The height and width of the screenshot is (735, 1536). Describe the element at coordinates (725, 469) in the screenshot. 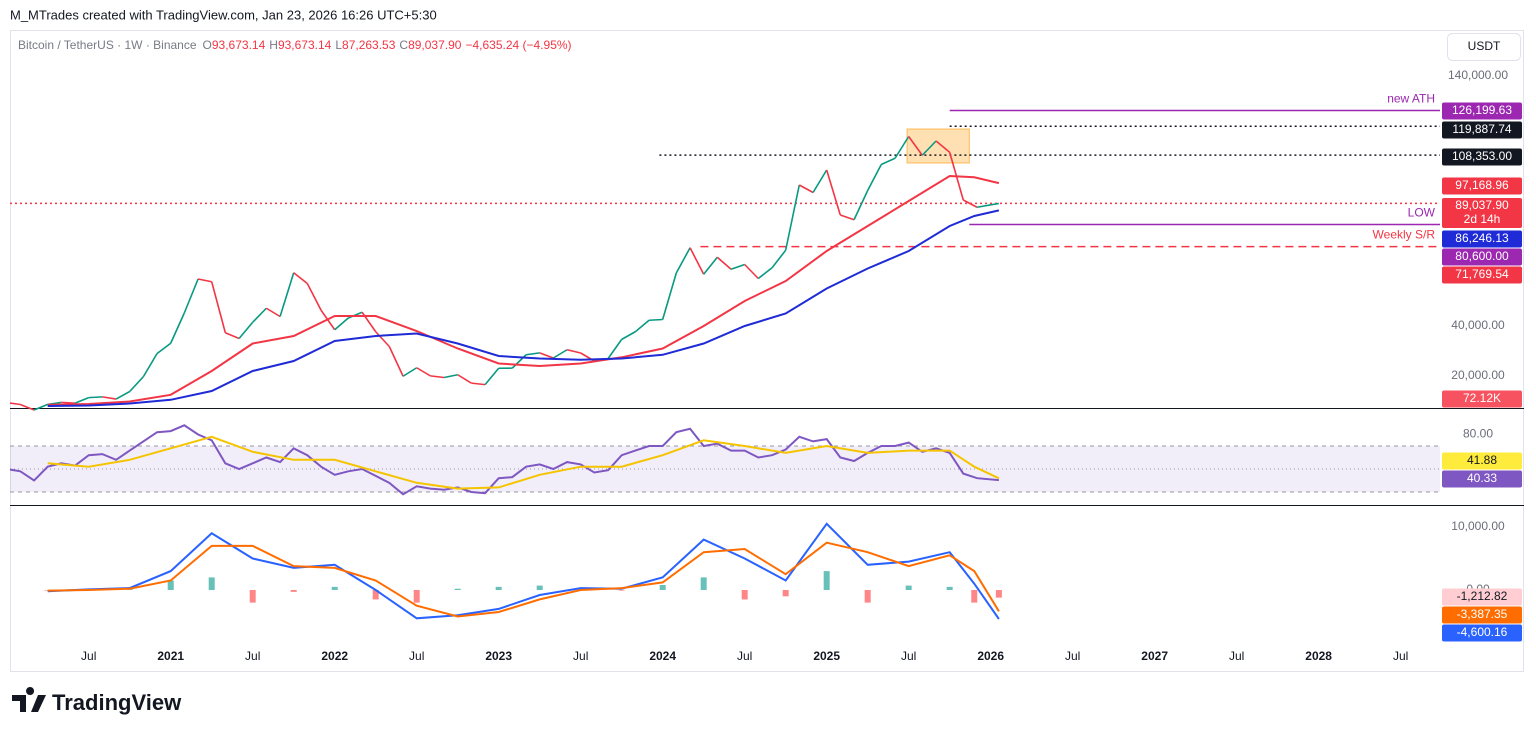

I see `rsi-band` at that location.